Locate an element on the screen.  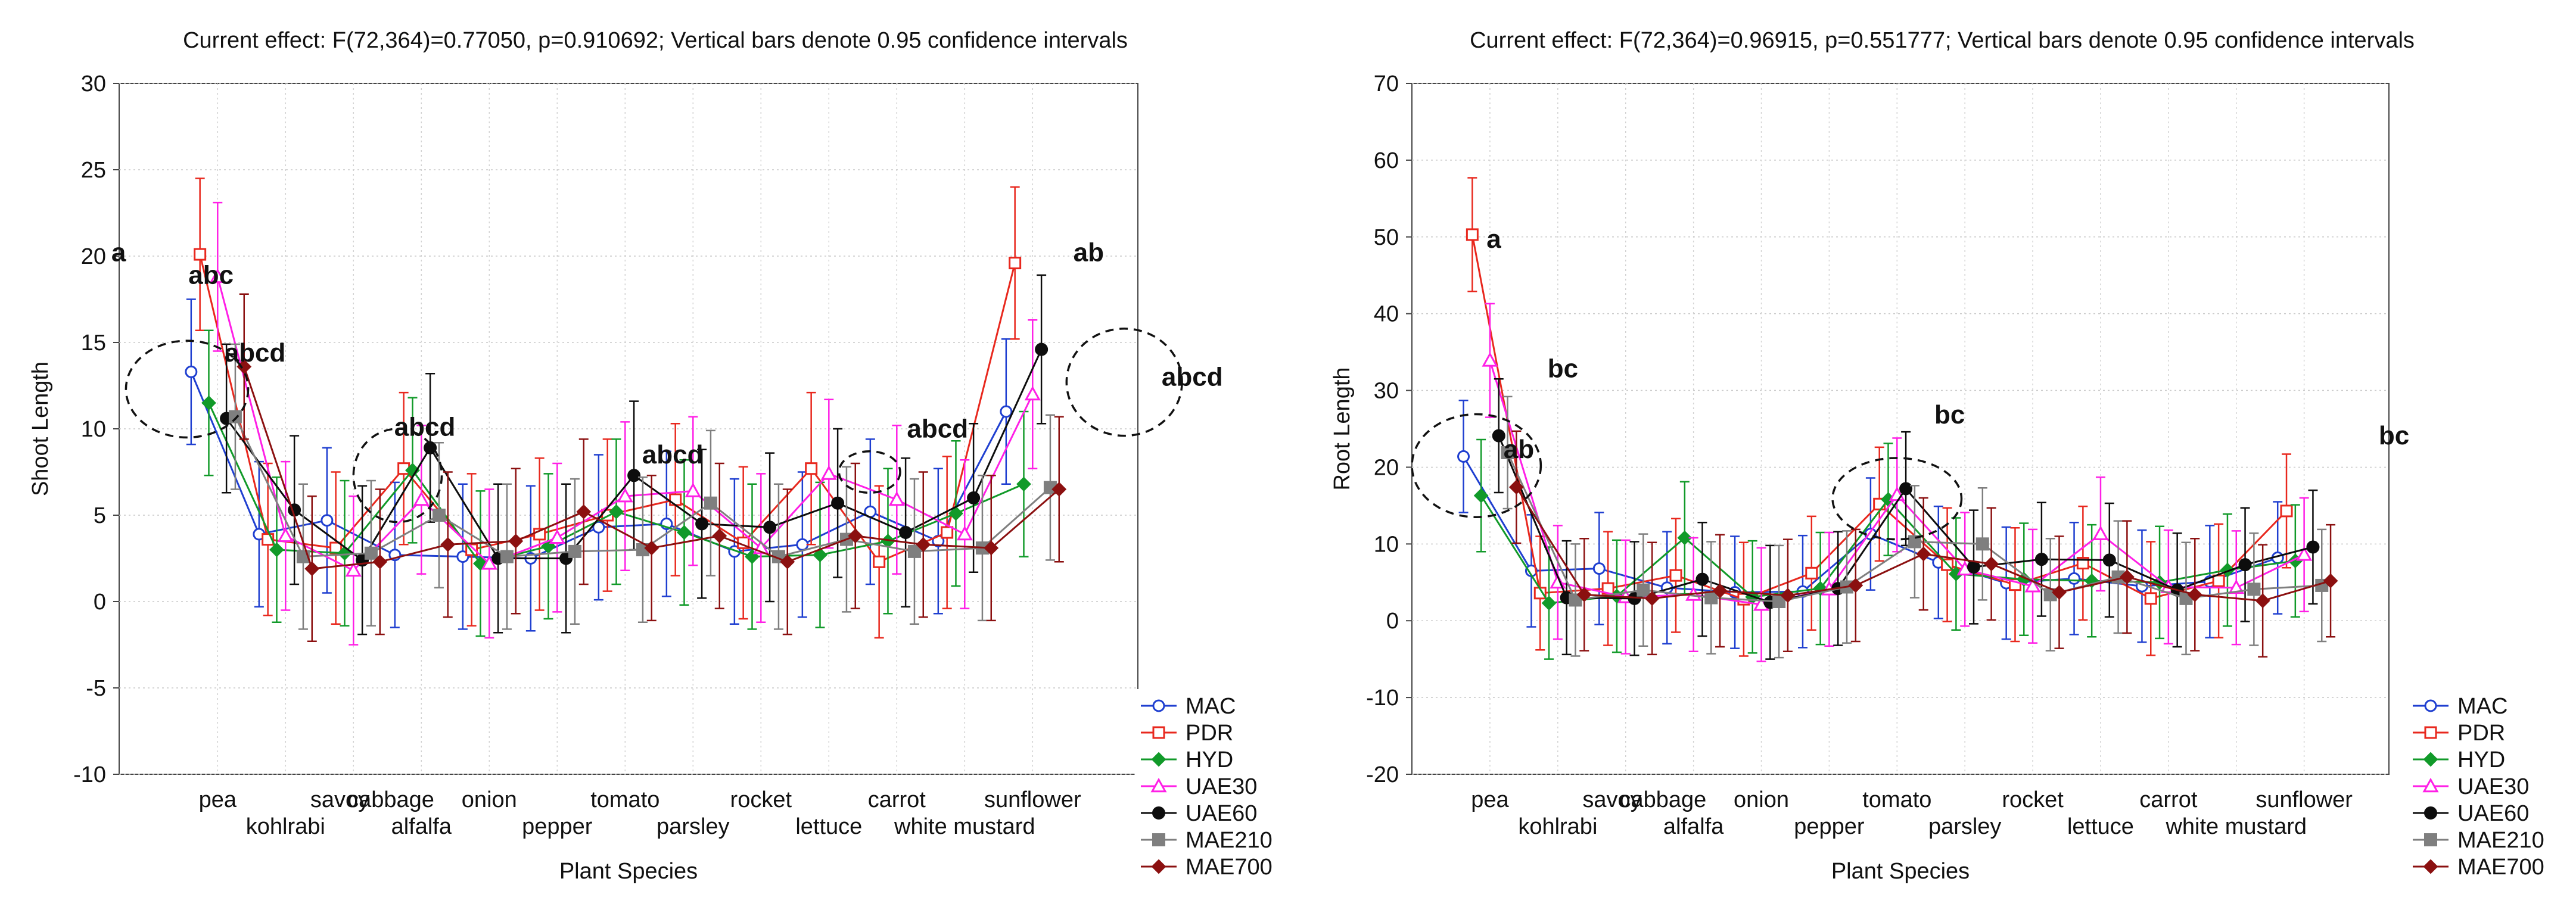
legend-label: MAE700 is located at coordinates (2500, 867).